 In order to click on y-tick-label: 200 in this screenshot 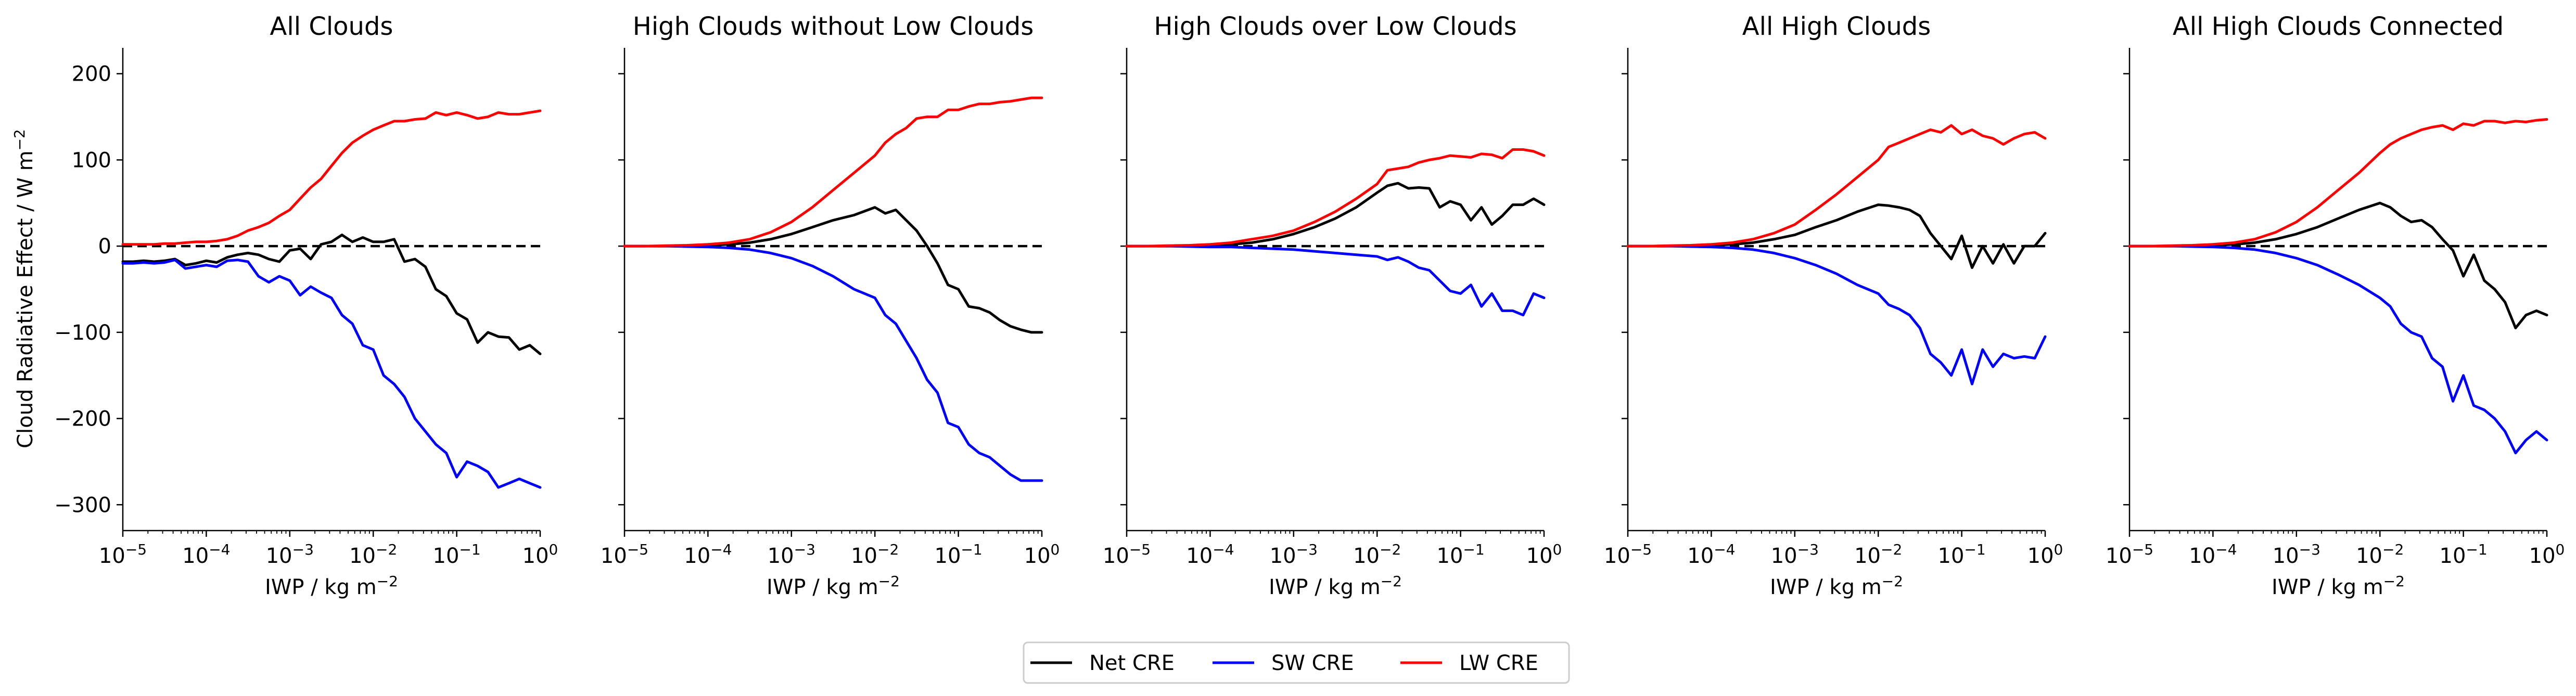, I will do `click(91, 74)`.